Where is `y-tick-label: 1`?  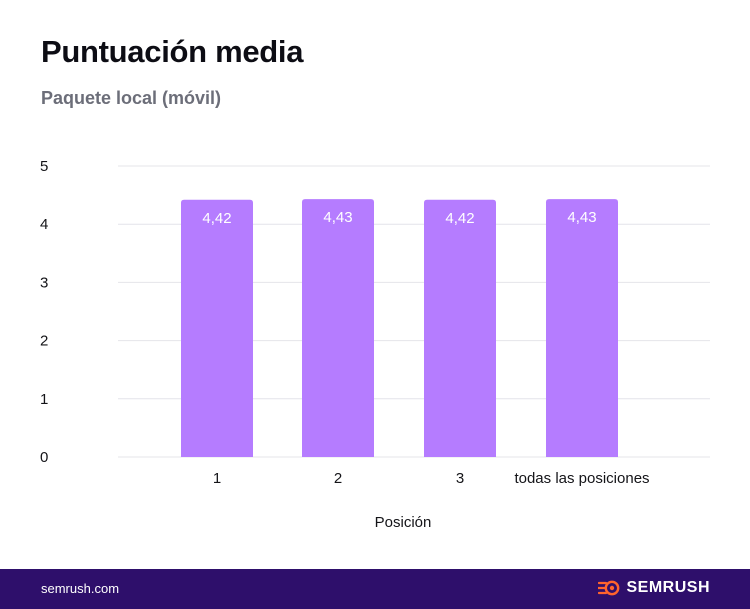 y-tick-label: 1 is located at coordinates (44, 399).